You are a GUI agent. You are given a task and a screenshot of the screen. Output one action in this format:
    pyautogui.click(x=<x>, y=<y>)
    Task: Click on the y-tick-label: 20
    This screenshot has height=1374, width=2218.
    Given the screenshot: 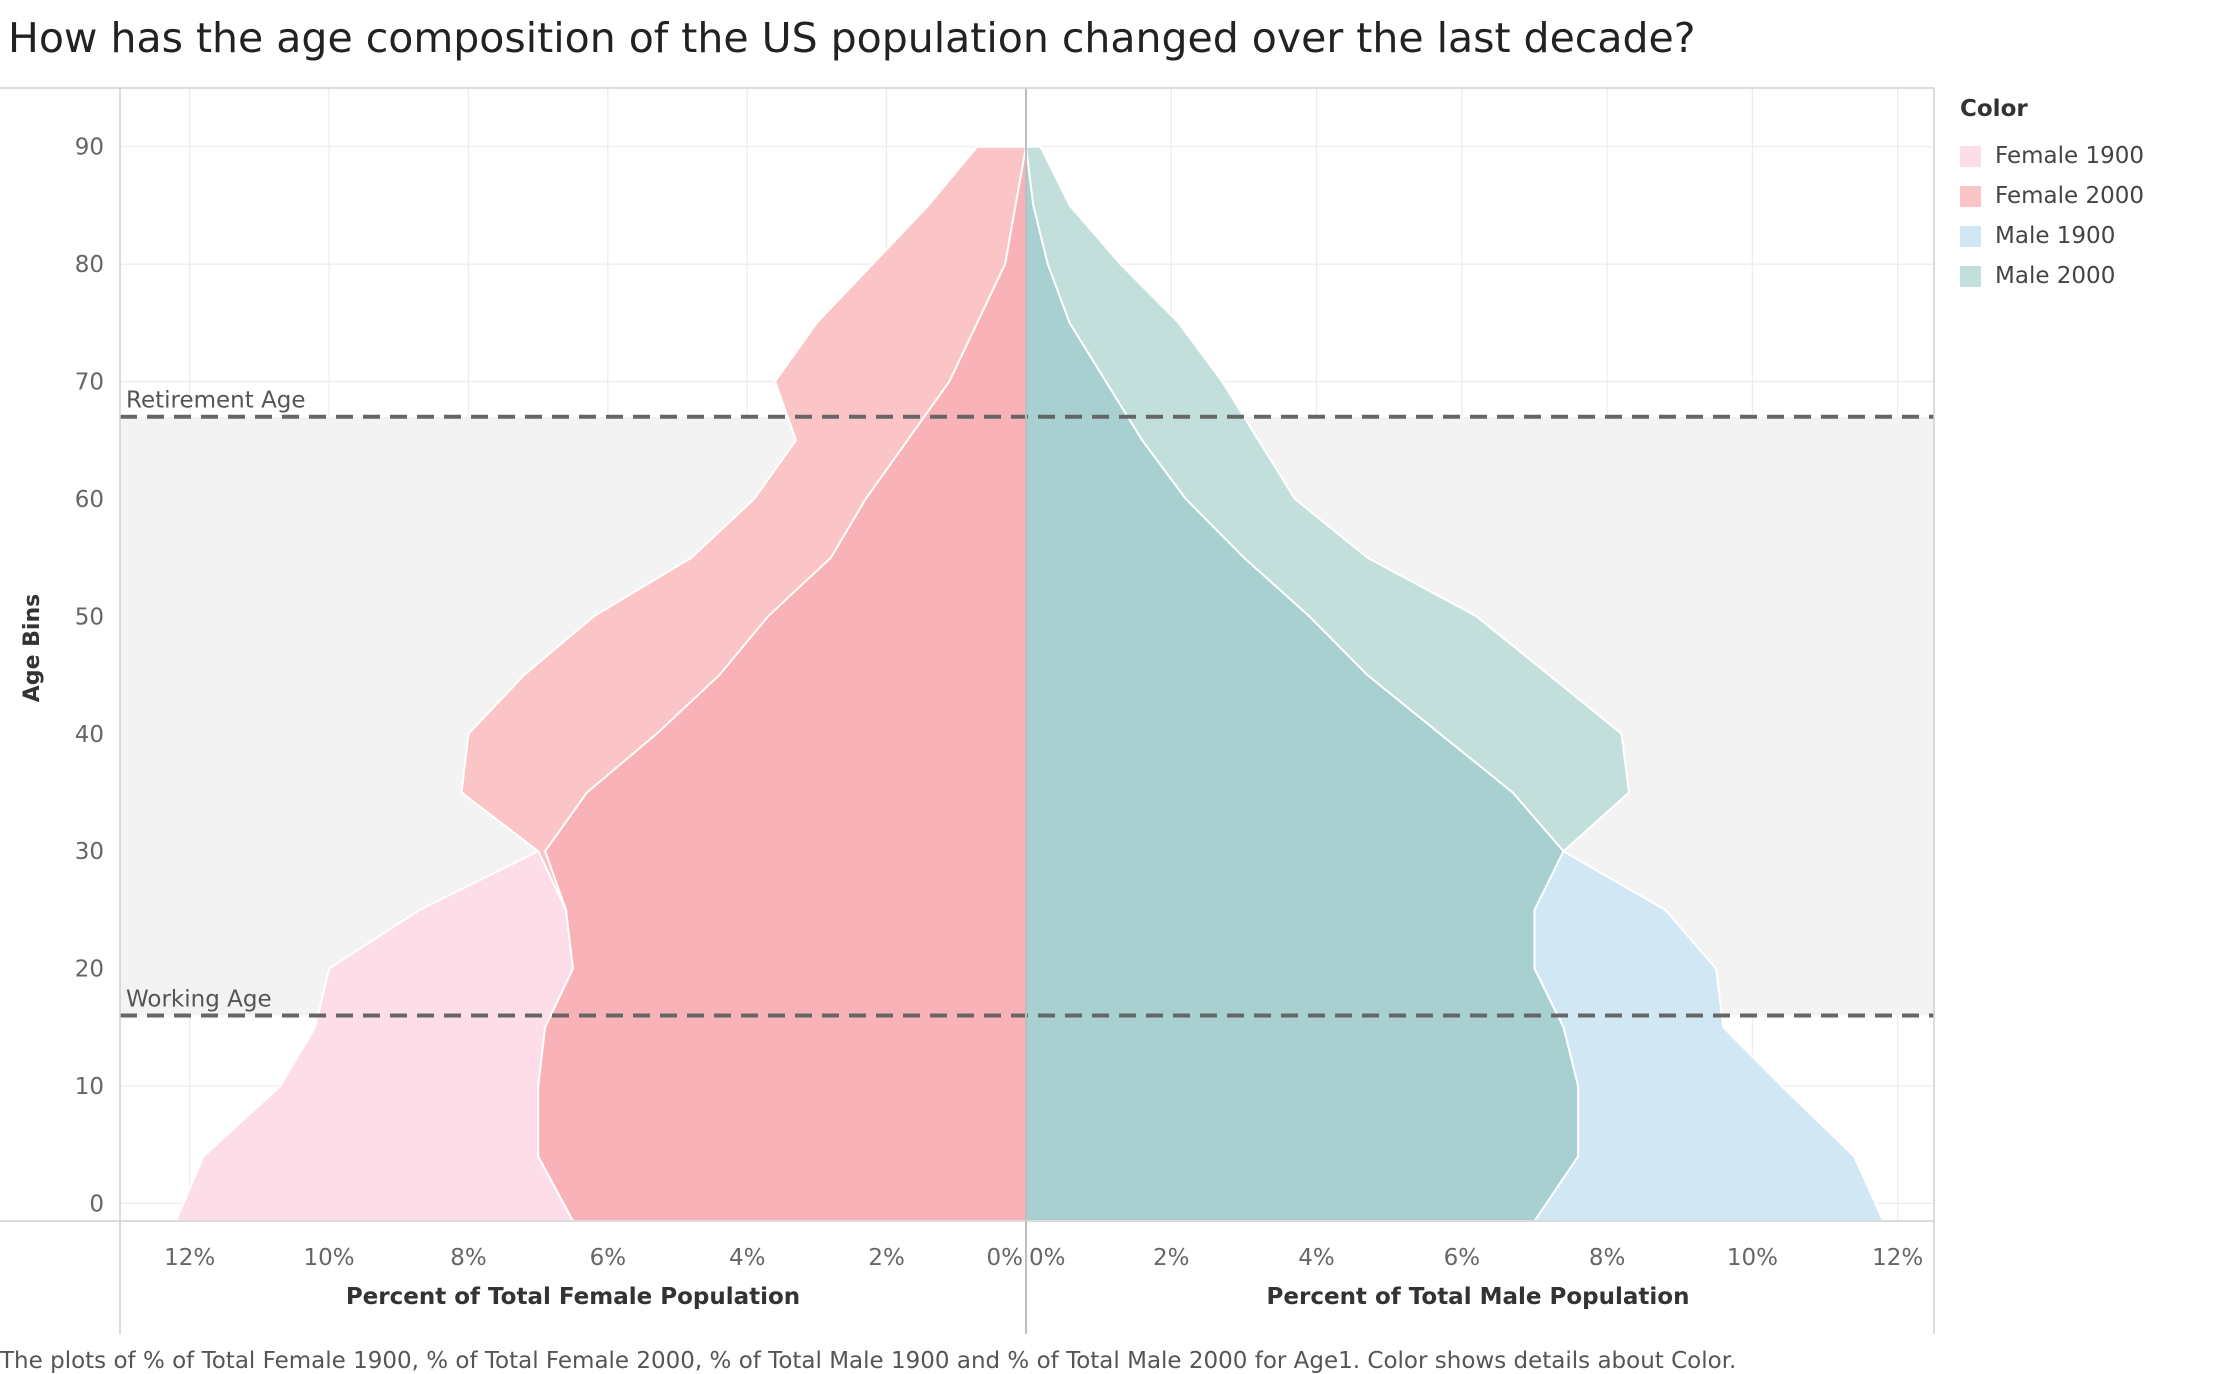 What is the action you would take?
    pyautogui.click(x=89, y=970)
    